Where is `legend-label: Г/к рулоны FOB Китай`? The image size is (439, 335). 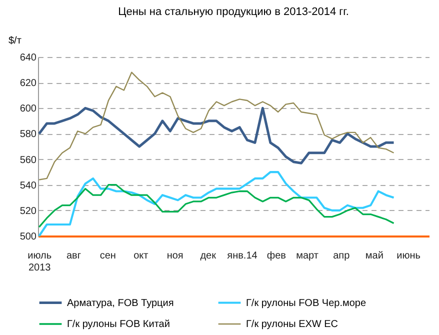
legend-label: Г/к рулоны FOB Китай is located at coordinates (118, 324).